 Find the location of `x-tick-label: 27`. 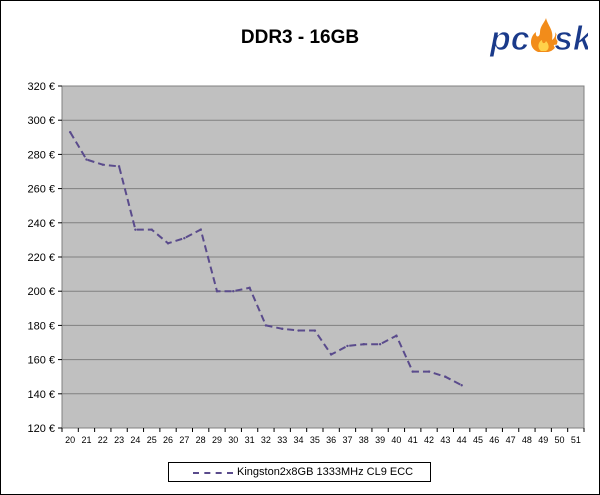

x-tick-label: 27 is located at coordinates (184, 440).